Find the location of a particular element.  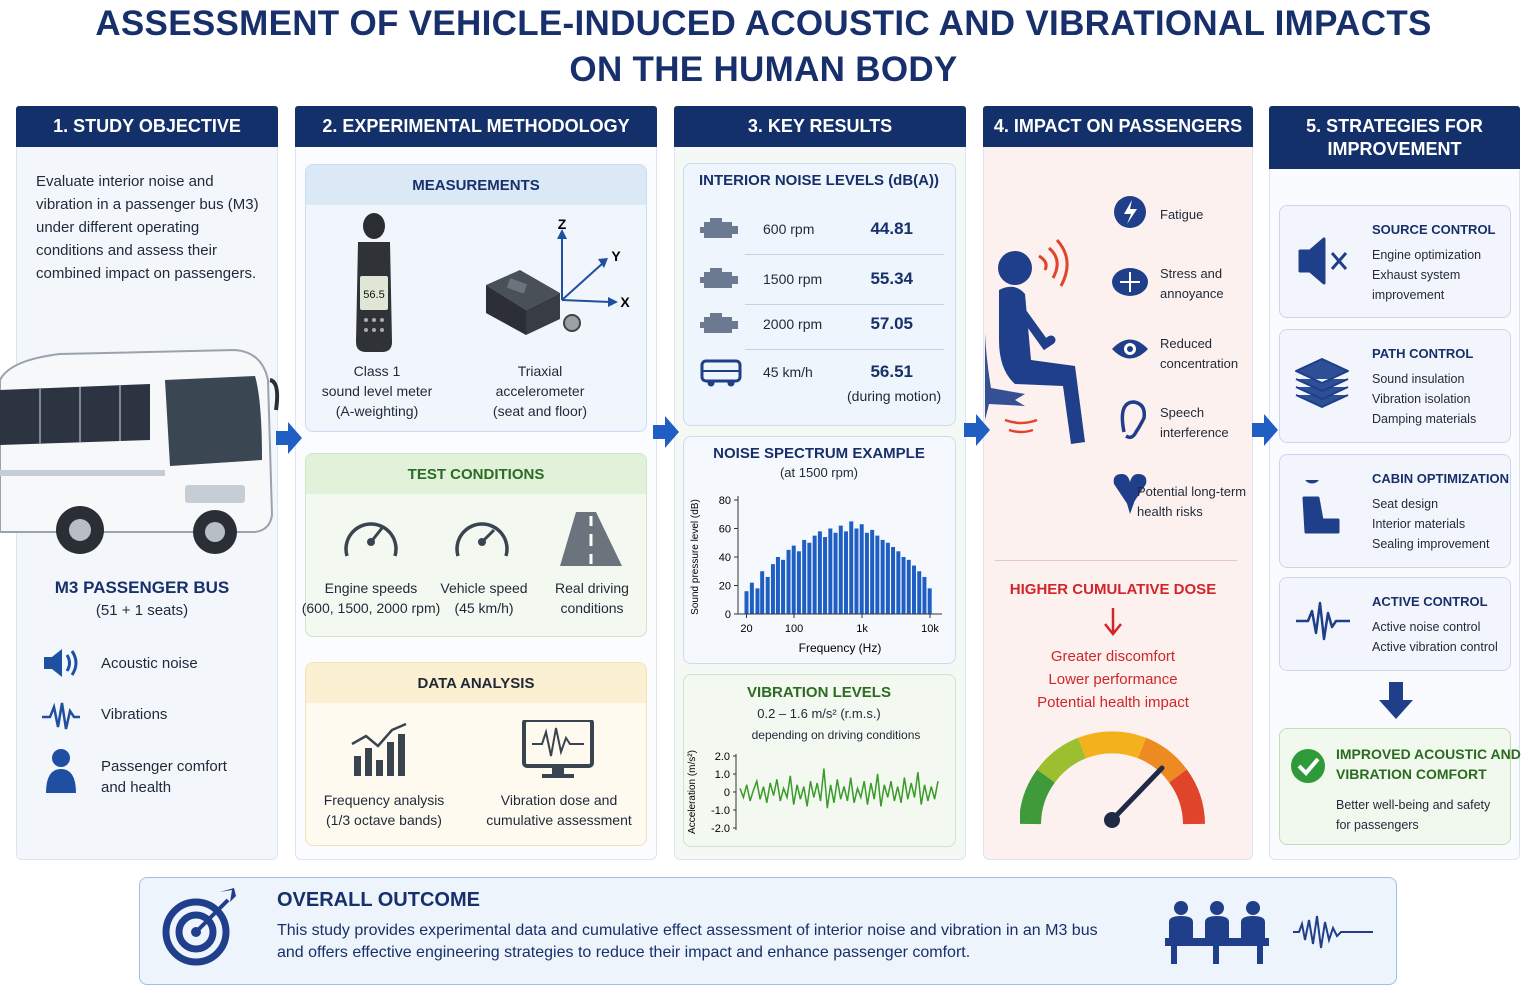

caption: Real driving conditions is located at coordinates (592, 598).